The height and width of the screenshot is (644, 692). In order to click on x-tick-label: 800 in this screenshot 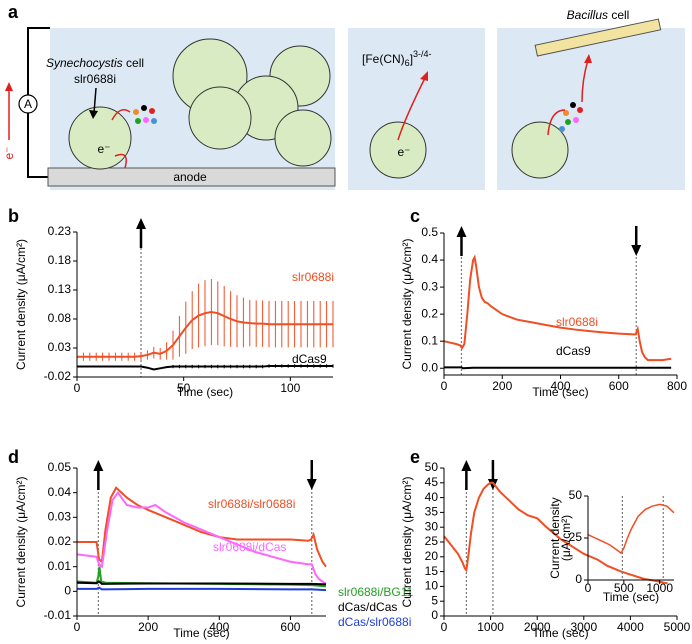, I will do `click(677, 386)`.